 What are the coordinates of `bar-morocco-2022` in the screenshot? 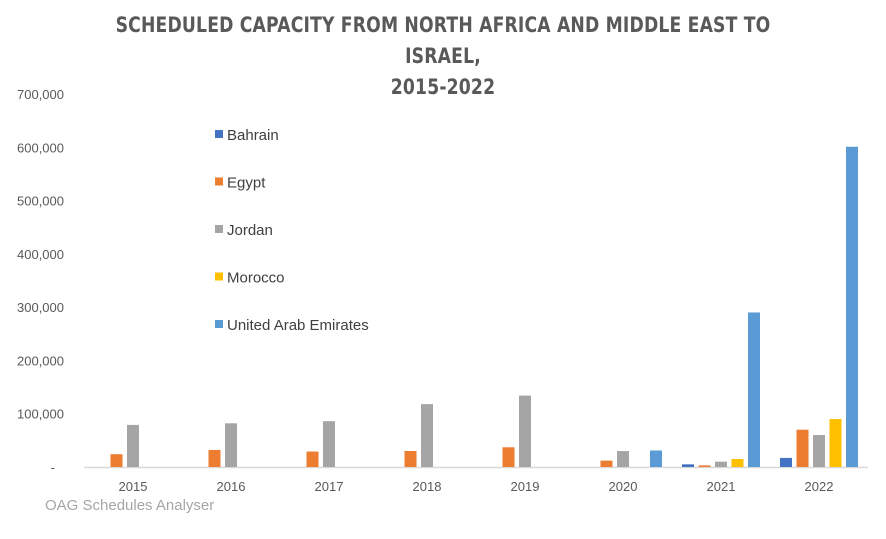 It's located at (835, 443).